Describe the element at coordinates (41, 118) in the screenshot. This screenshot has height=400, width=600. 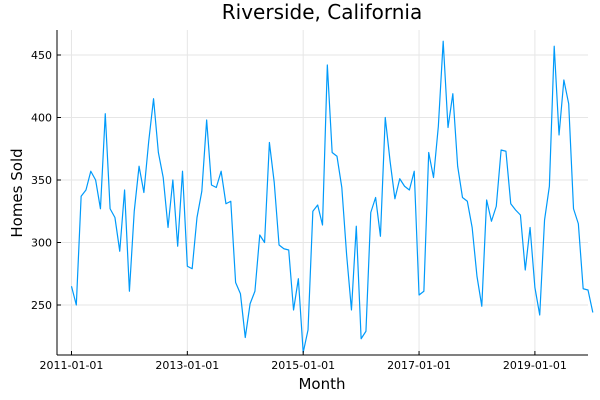
I see `y-tick-label: 400` at that location.